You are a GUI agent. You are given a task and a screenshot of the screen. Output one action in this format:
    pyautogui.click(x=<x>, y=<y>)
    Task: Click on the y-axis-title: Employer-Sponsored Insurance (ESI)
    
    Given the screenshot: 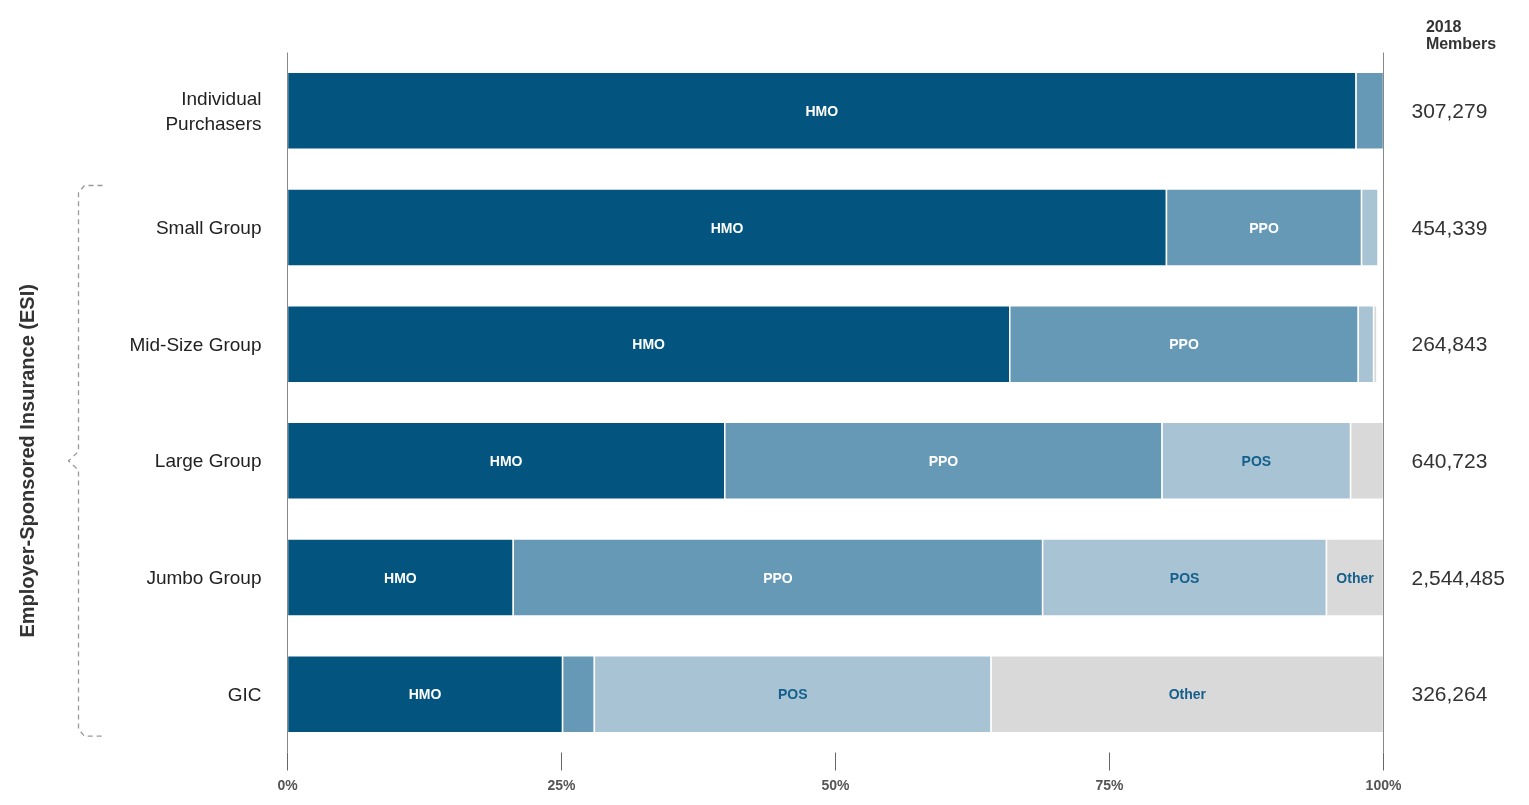 What is the action you would take?
    pyautogui.click(x=26, y=461)
    